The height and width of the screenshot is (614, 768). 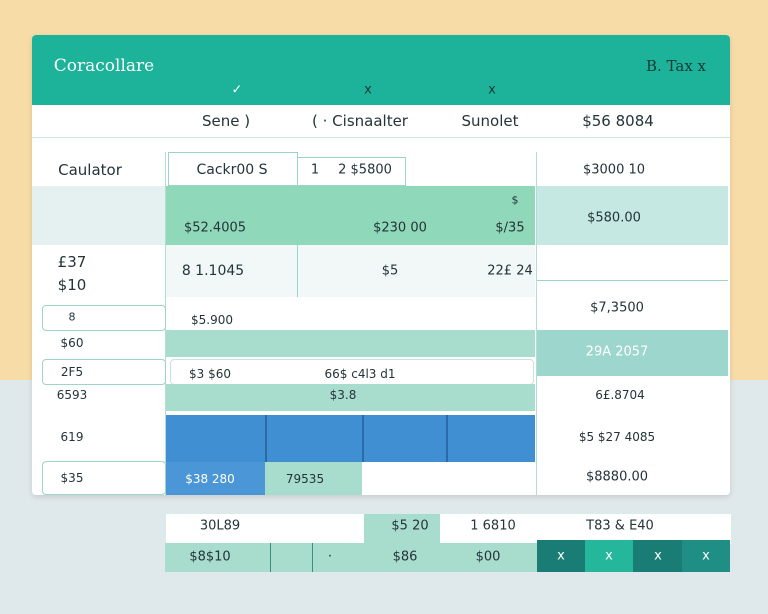 I want to click on side-label: $60, so click(x=72, y=343).